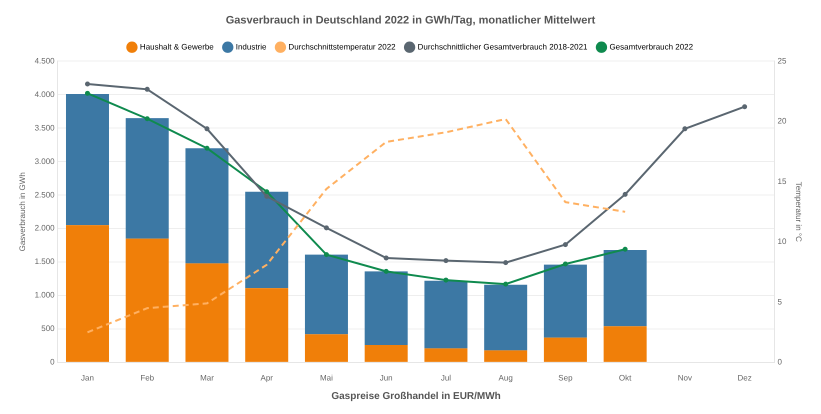 The image size is (821, 414). Describe the element at coordinates (327, 377) in the screenshot. I see `x-tick-label: Mai` at that location.